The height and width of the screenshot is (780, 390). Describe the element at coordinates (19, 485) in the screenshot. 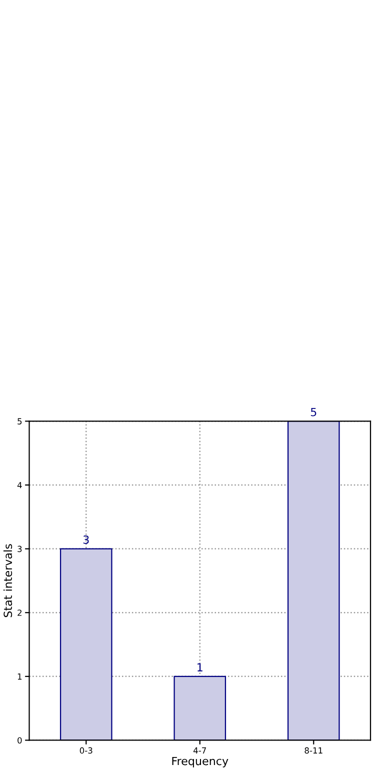

I see `y-tick-label: 4` at that location.